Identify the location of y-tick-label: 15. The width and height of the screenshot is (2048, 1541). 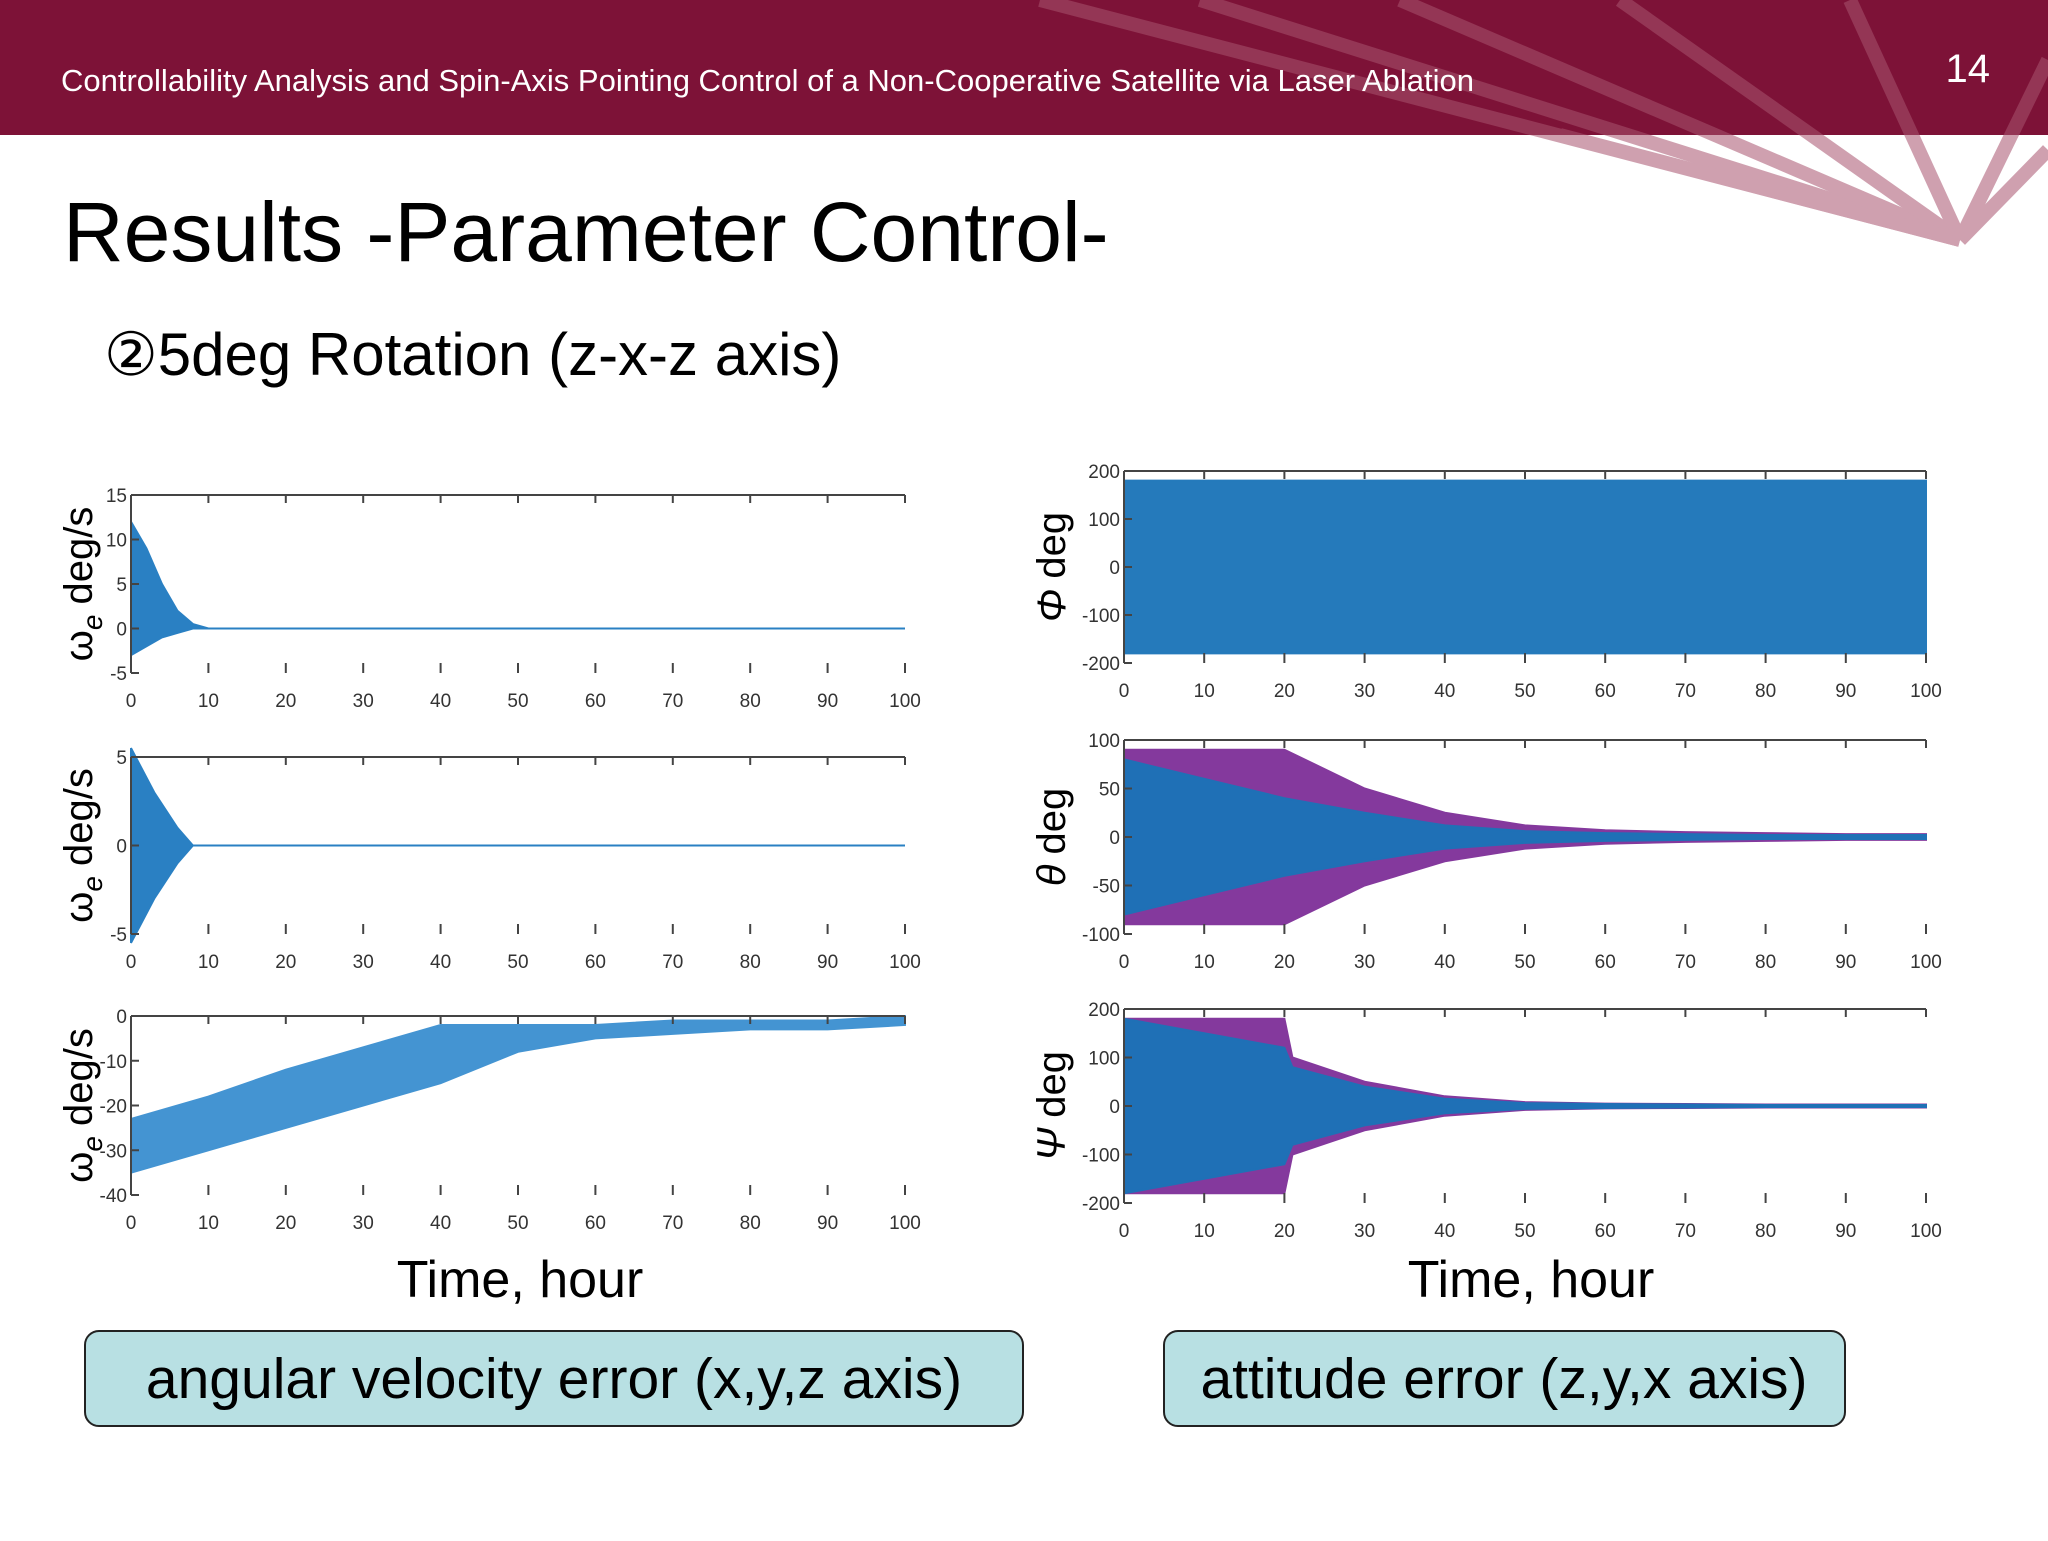
(116, 496).